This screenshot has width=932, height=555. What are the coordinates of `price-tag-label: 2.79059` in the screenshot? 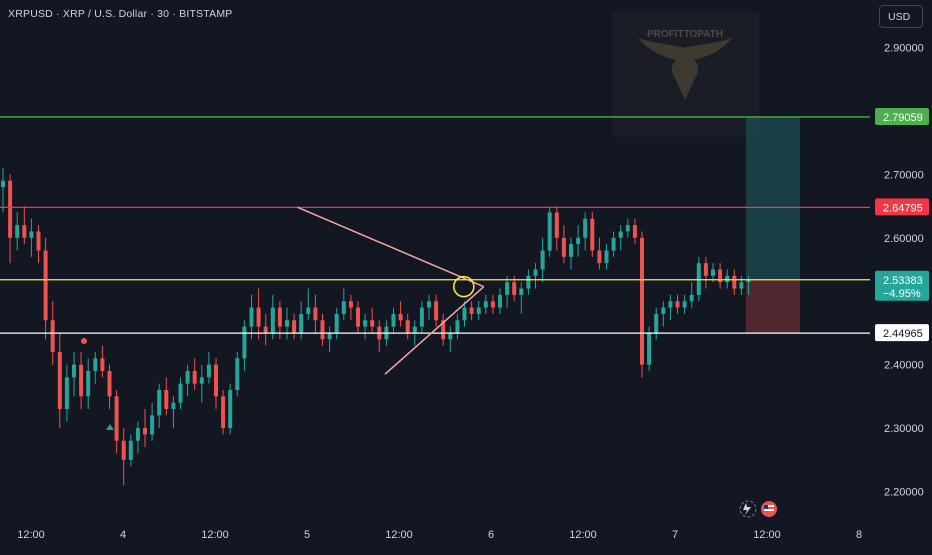 It's located at (903, 118).